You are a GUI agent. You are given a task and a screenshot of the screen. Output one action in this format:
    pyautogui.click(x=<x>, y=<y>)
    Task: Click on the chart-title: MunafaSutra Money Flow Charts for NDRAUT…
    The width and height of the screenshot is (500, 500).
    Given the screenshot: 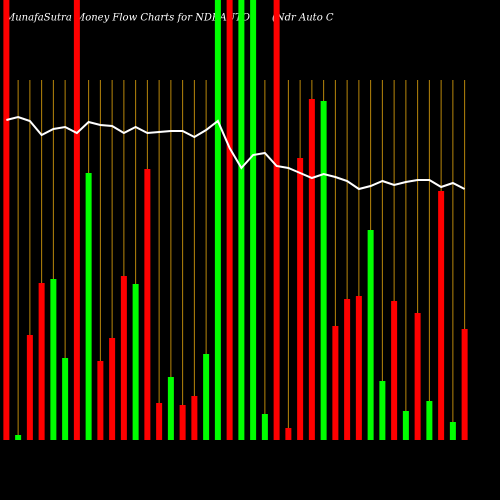 What is the action you would take?
    pyautogui.click(x=127, y=18)
    